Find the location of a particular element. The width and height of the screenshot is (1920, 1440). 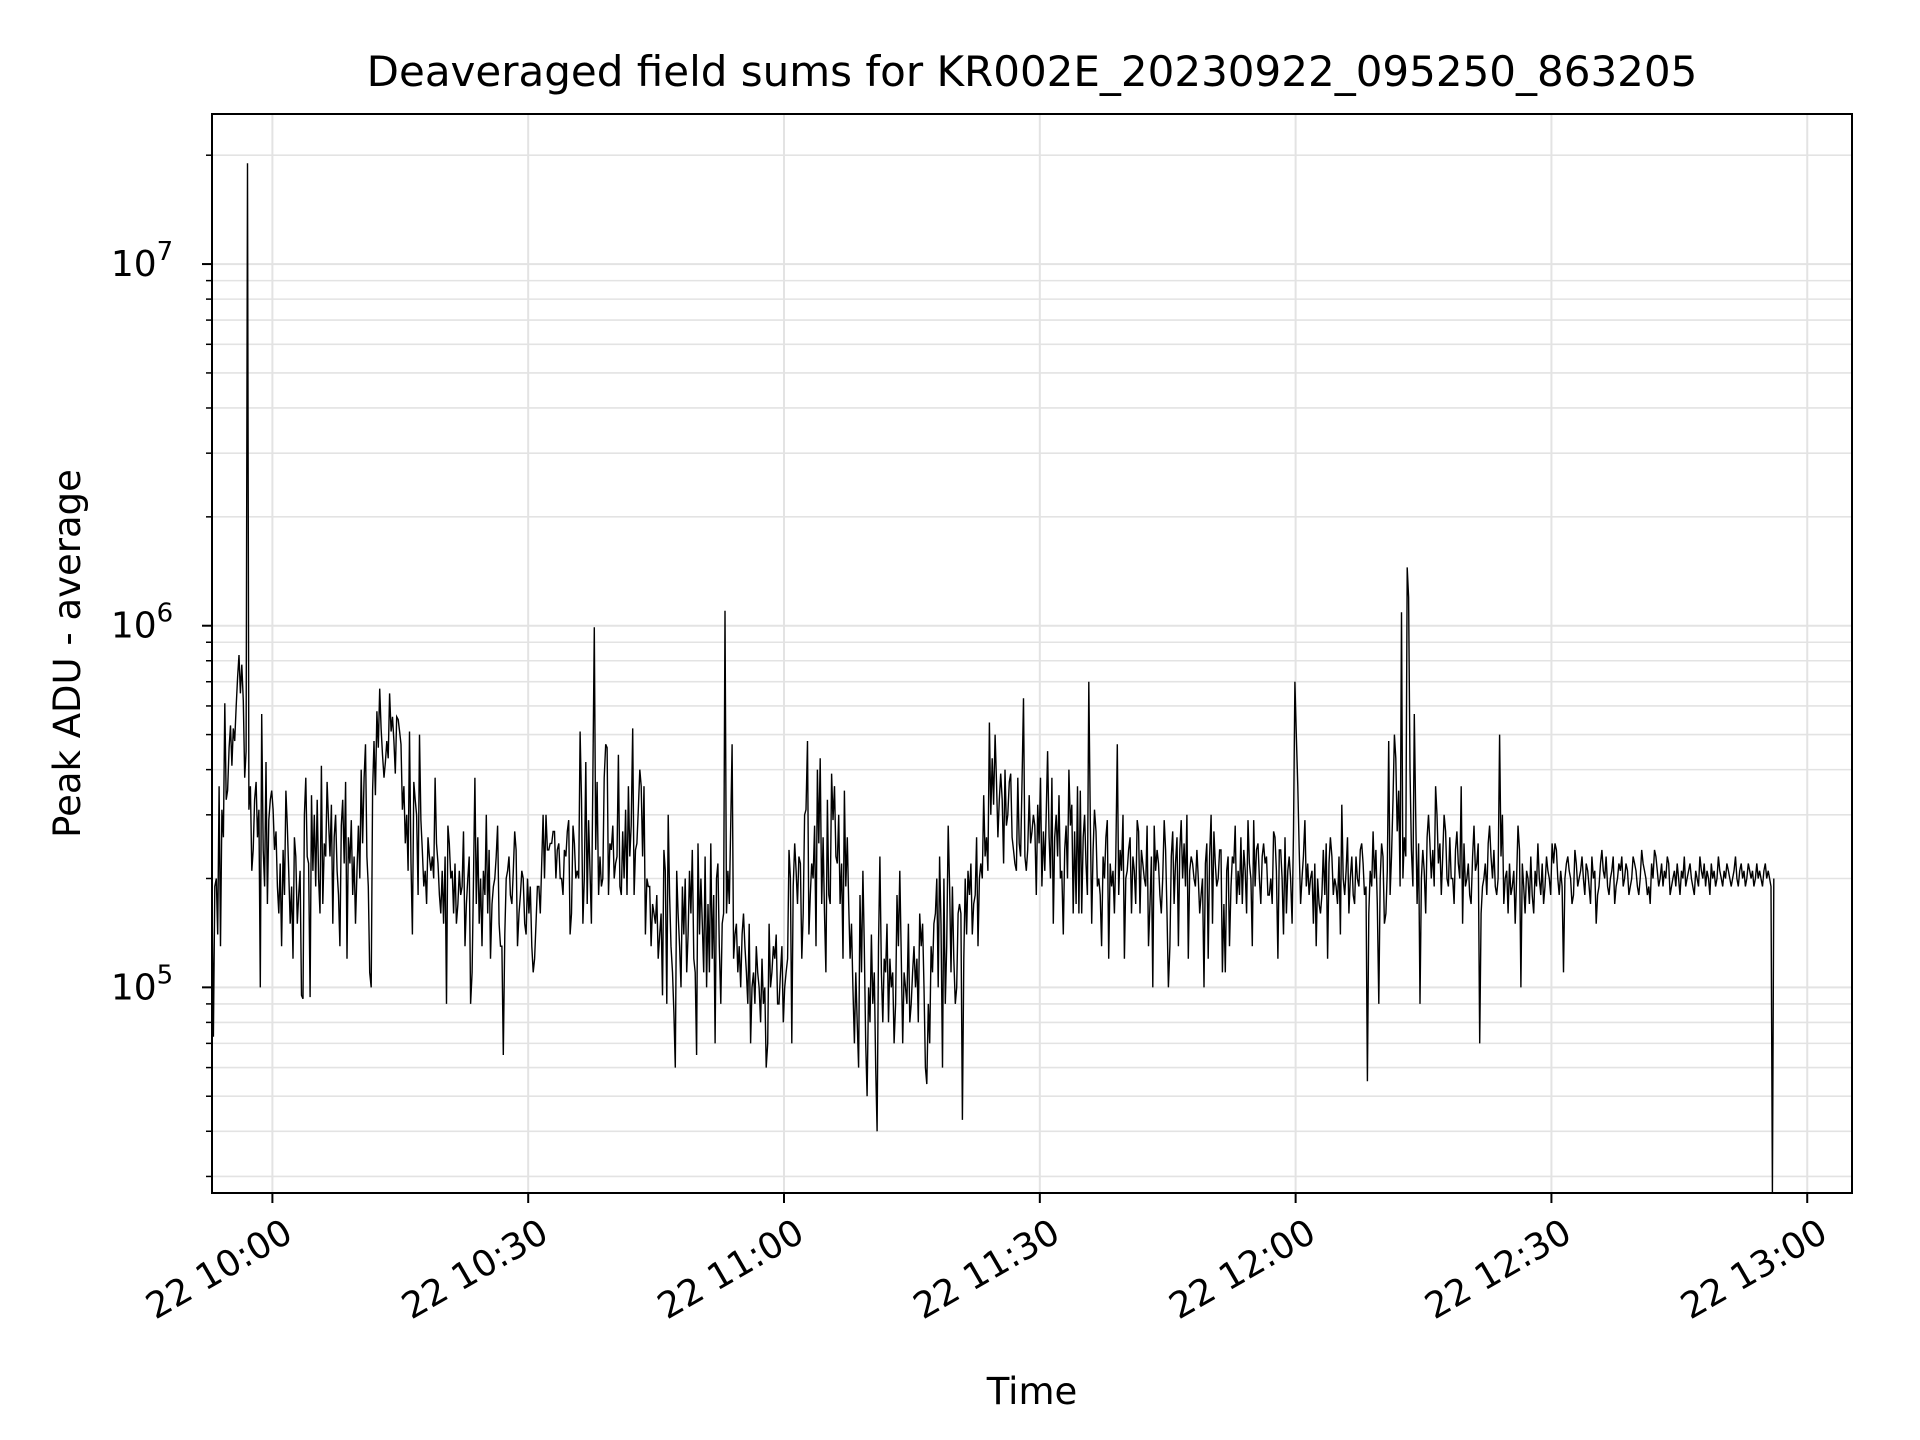

y-tick-label: 10⁵ is located at coordinates (142, 984).